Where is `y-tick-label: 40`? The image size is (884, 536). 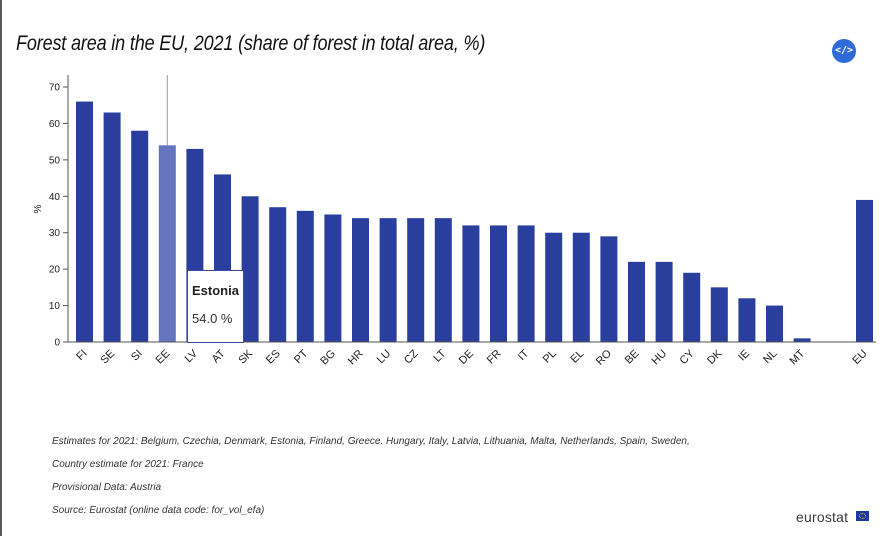 y-tick-label: 40 is located at coordinates (55, 197).